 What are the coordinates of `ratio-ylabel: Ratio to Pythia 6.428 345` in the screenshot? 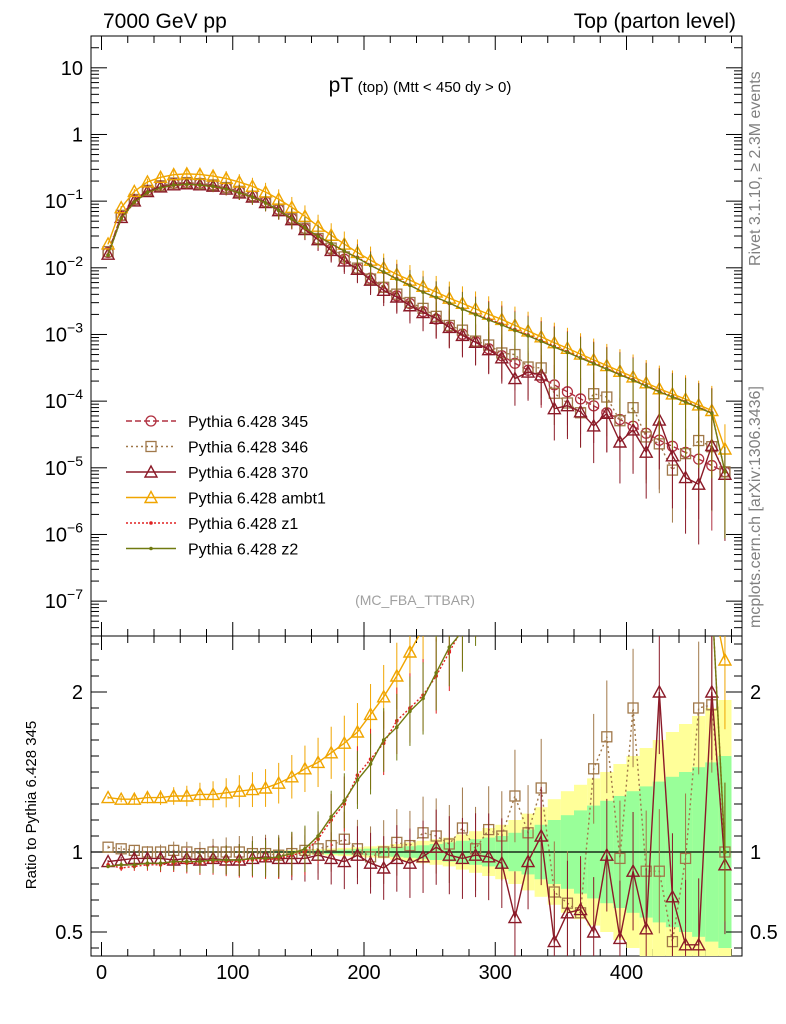 It's located at (31, 805).